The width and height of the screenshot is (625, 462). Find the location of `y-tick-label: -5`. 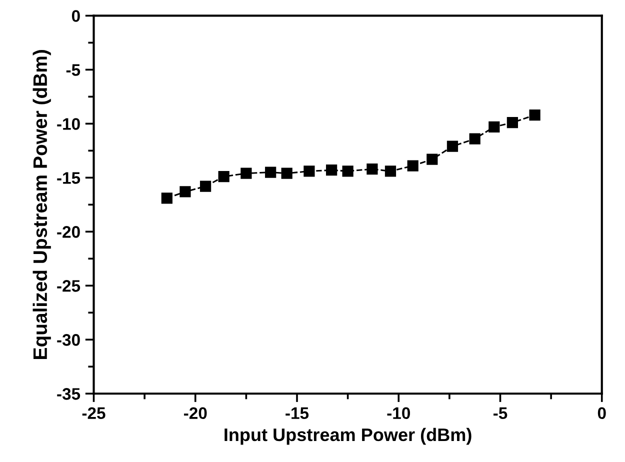

y-tick-label: -5 is located at coordinates (73, 70).